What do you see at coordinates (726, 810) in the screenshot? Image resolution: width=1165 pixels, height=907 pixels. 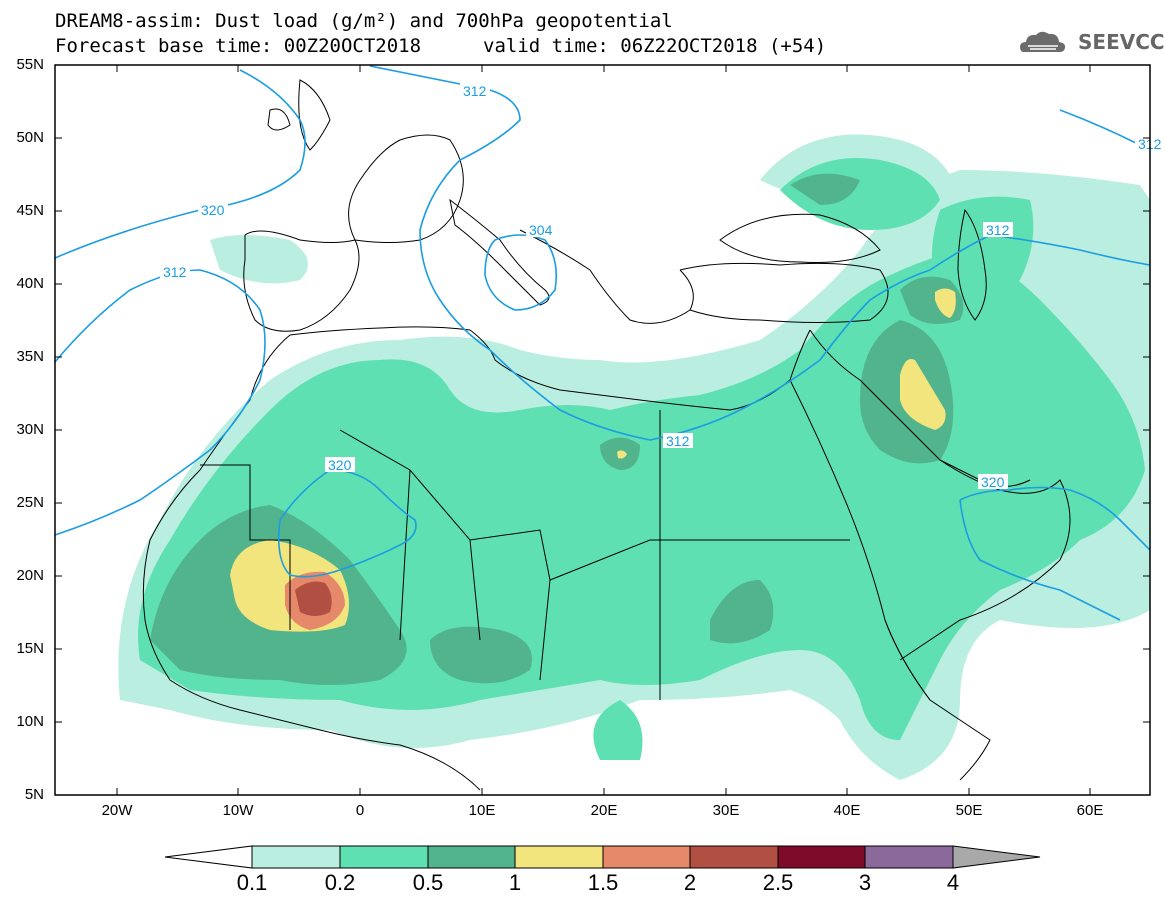 I see `lon-label: 30E` at bounding box center [726, 810].